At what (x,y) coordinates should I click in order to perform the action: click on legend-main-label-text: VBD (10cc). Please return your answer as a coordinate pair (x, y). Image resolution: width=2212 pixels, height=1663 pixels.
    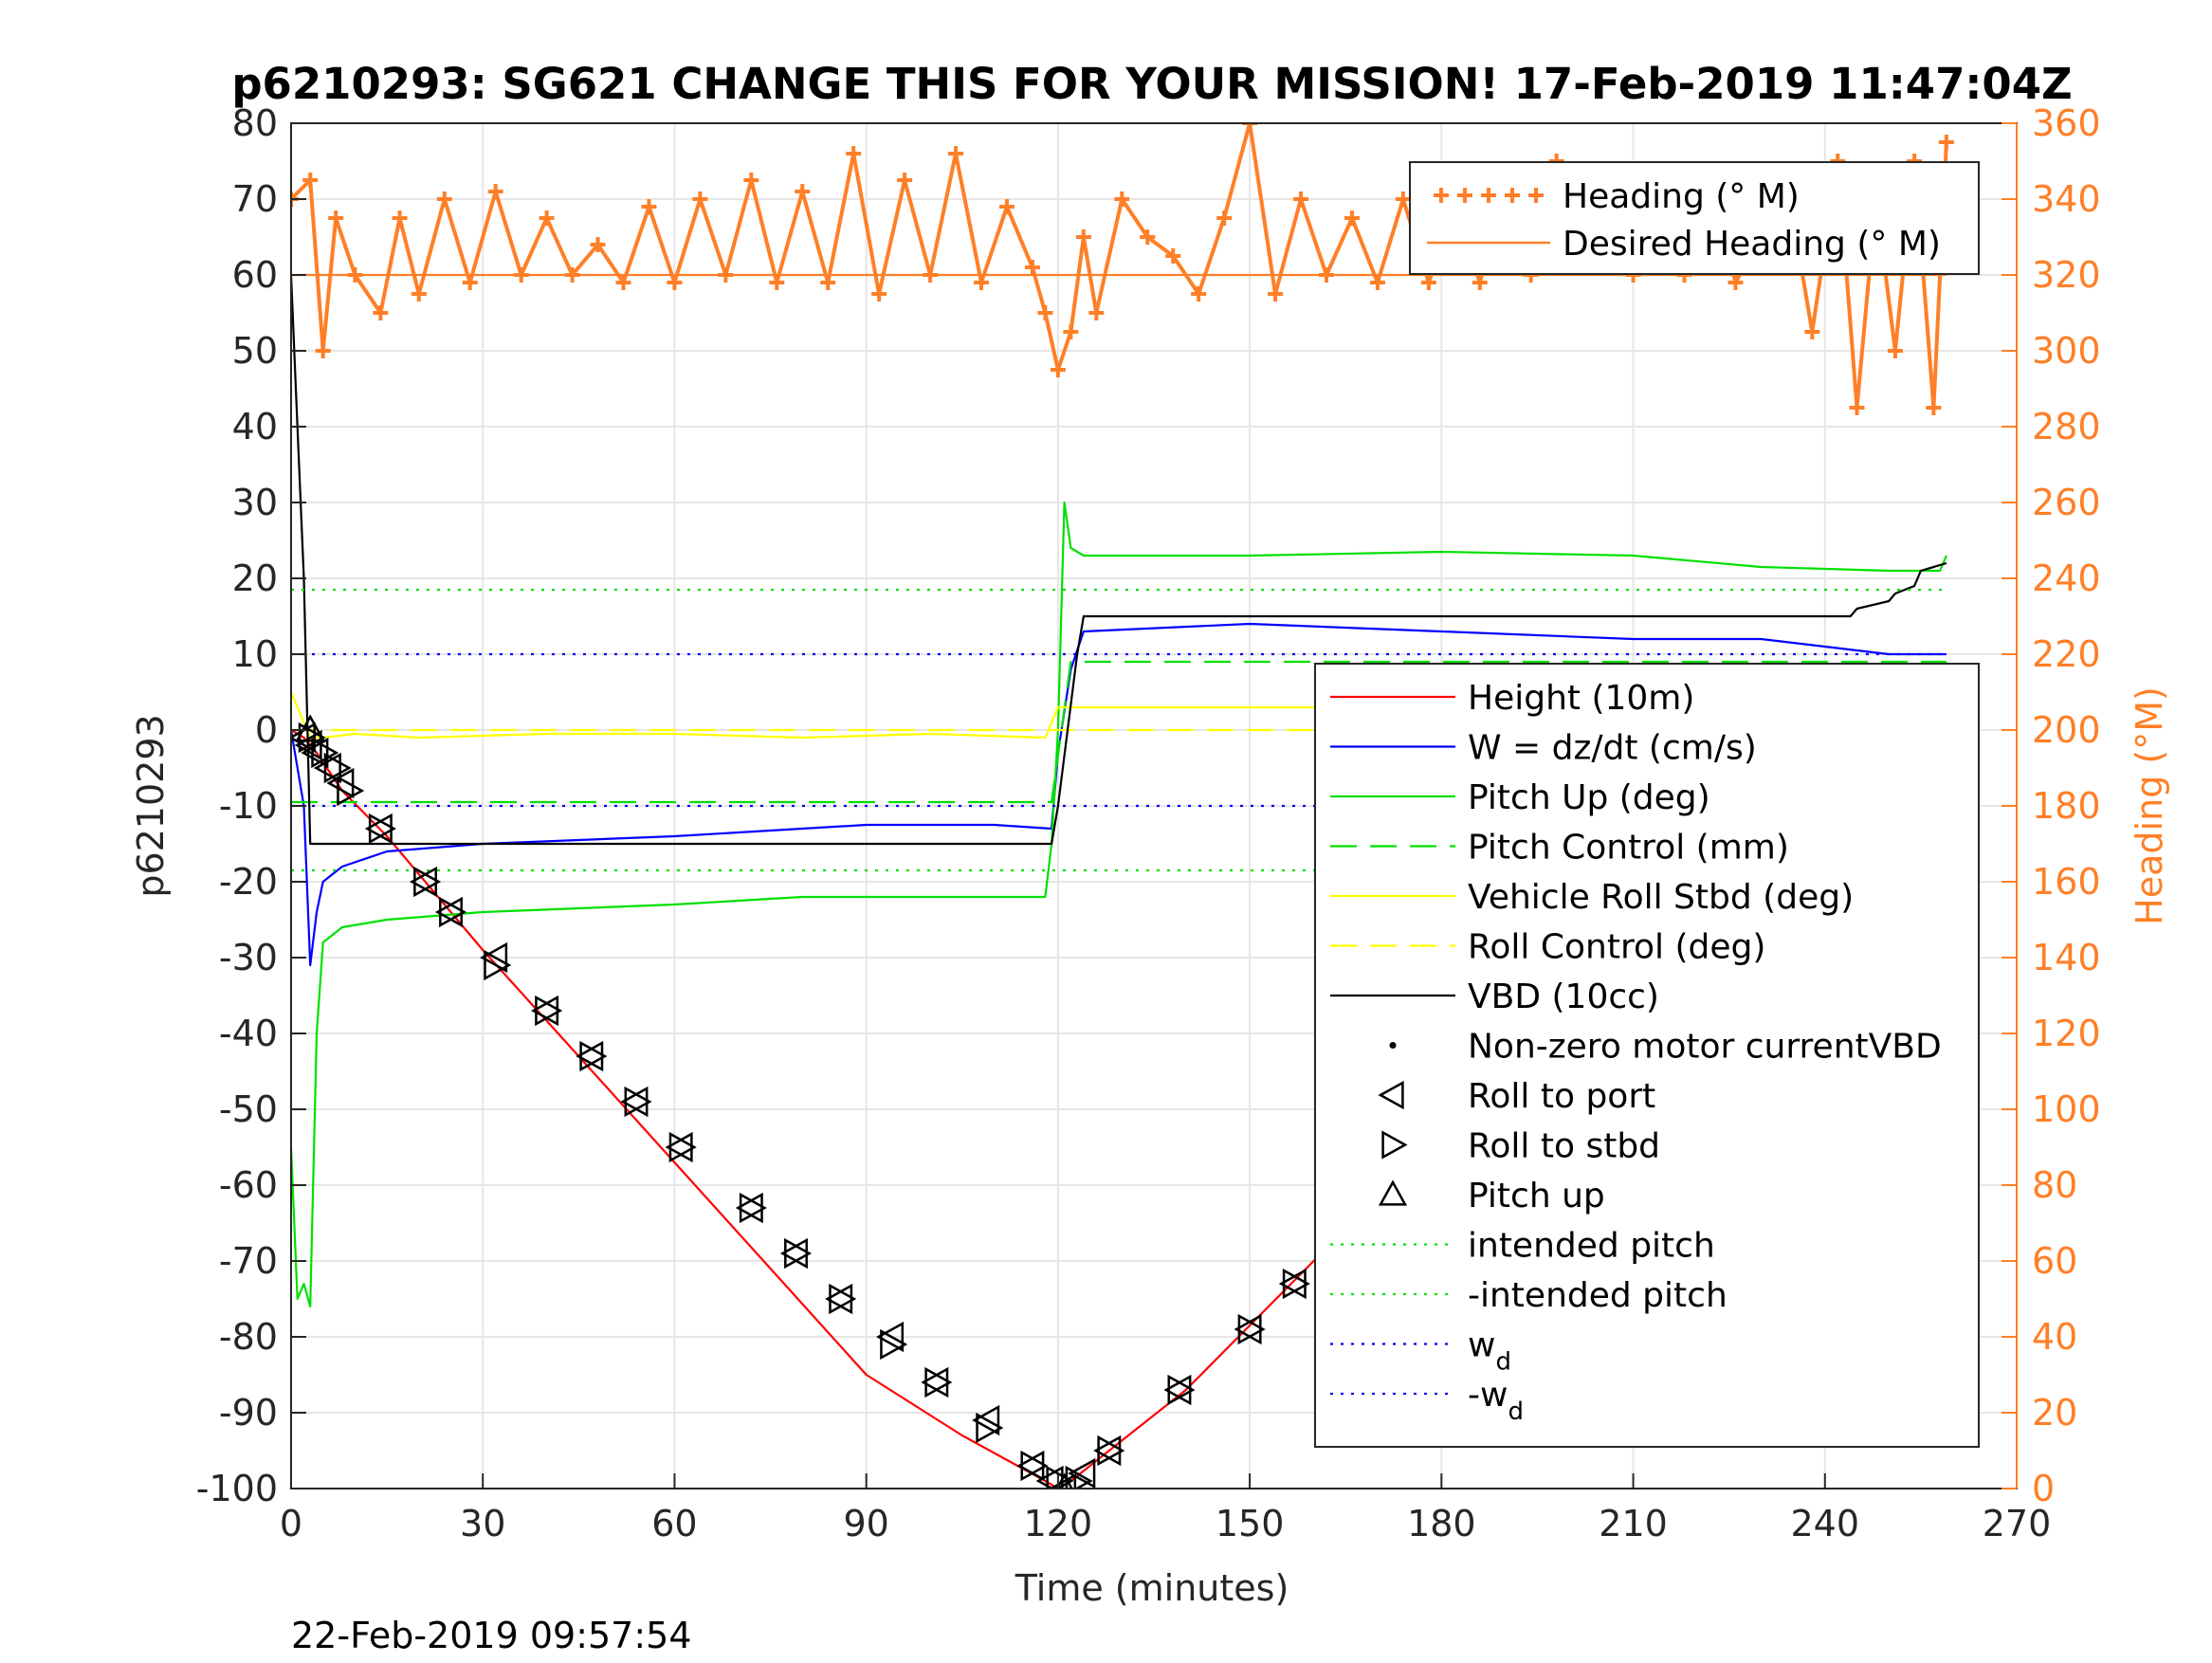
    Looking at the image, I should click on (1563, 997).